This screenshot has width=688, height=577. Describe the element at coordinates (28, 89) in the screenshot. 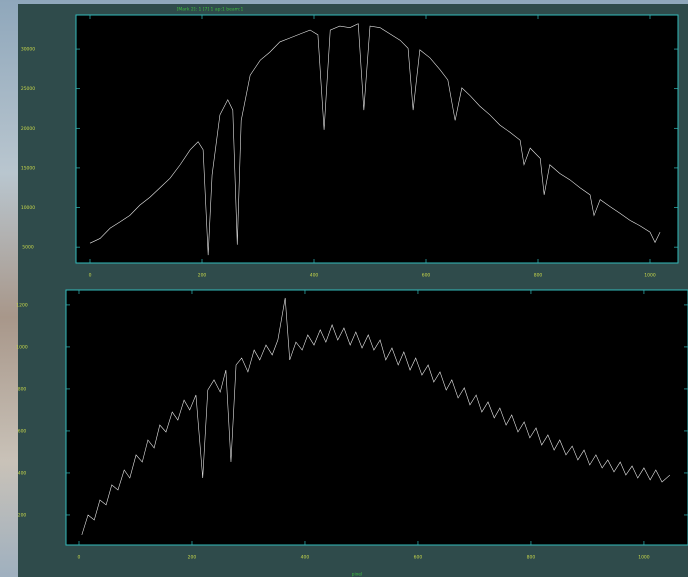

I see `y-tick-label: 25000` at that location.